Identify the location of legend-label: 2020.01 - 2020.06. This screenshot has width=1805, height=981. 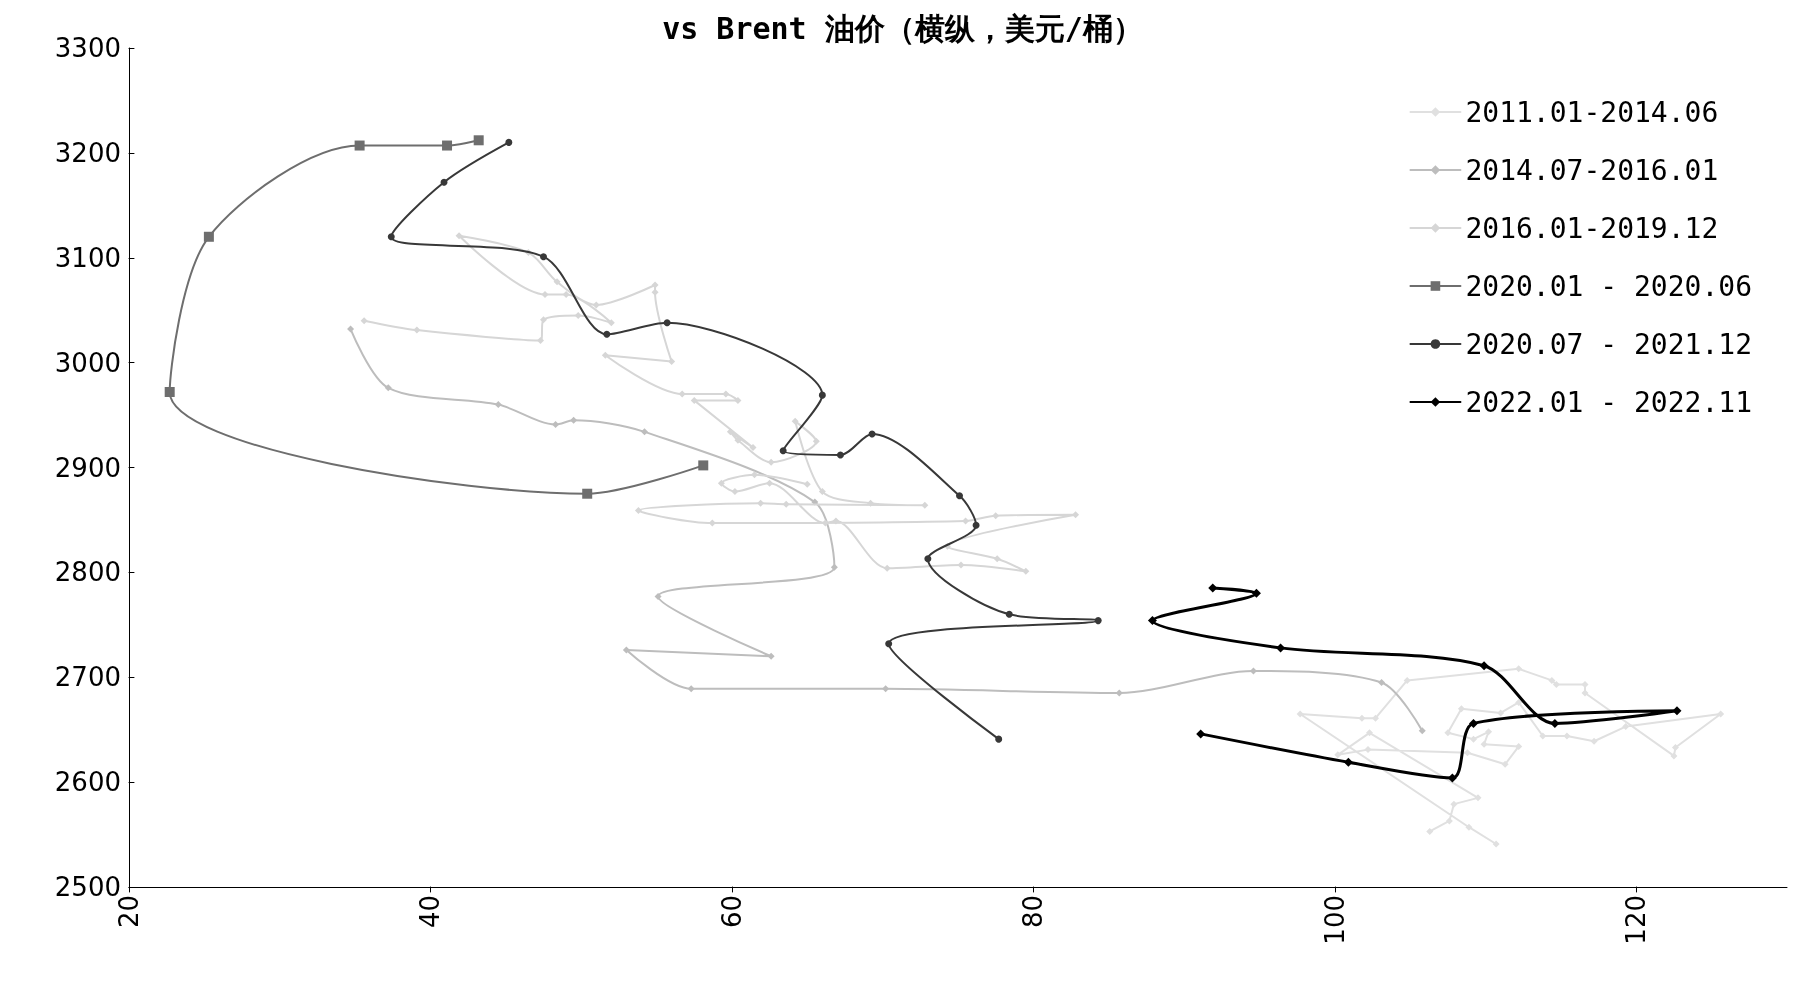
(1608, 286).